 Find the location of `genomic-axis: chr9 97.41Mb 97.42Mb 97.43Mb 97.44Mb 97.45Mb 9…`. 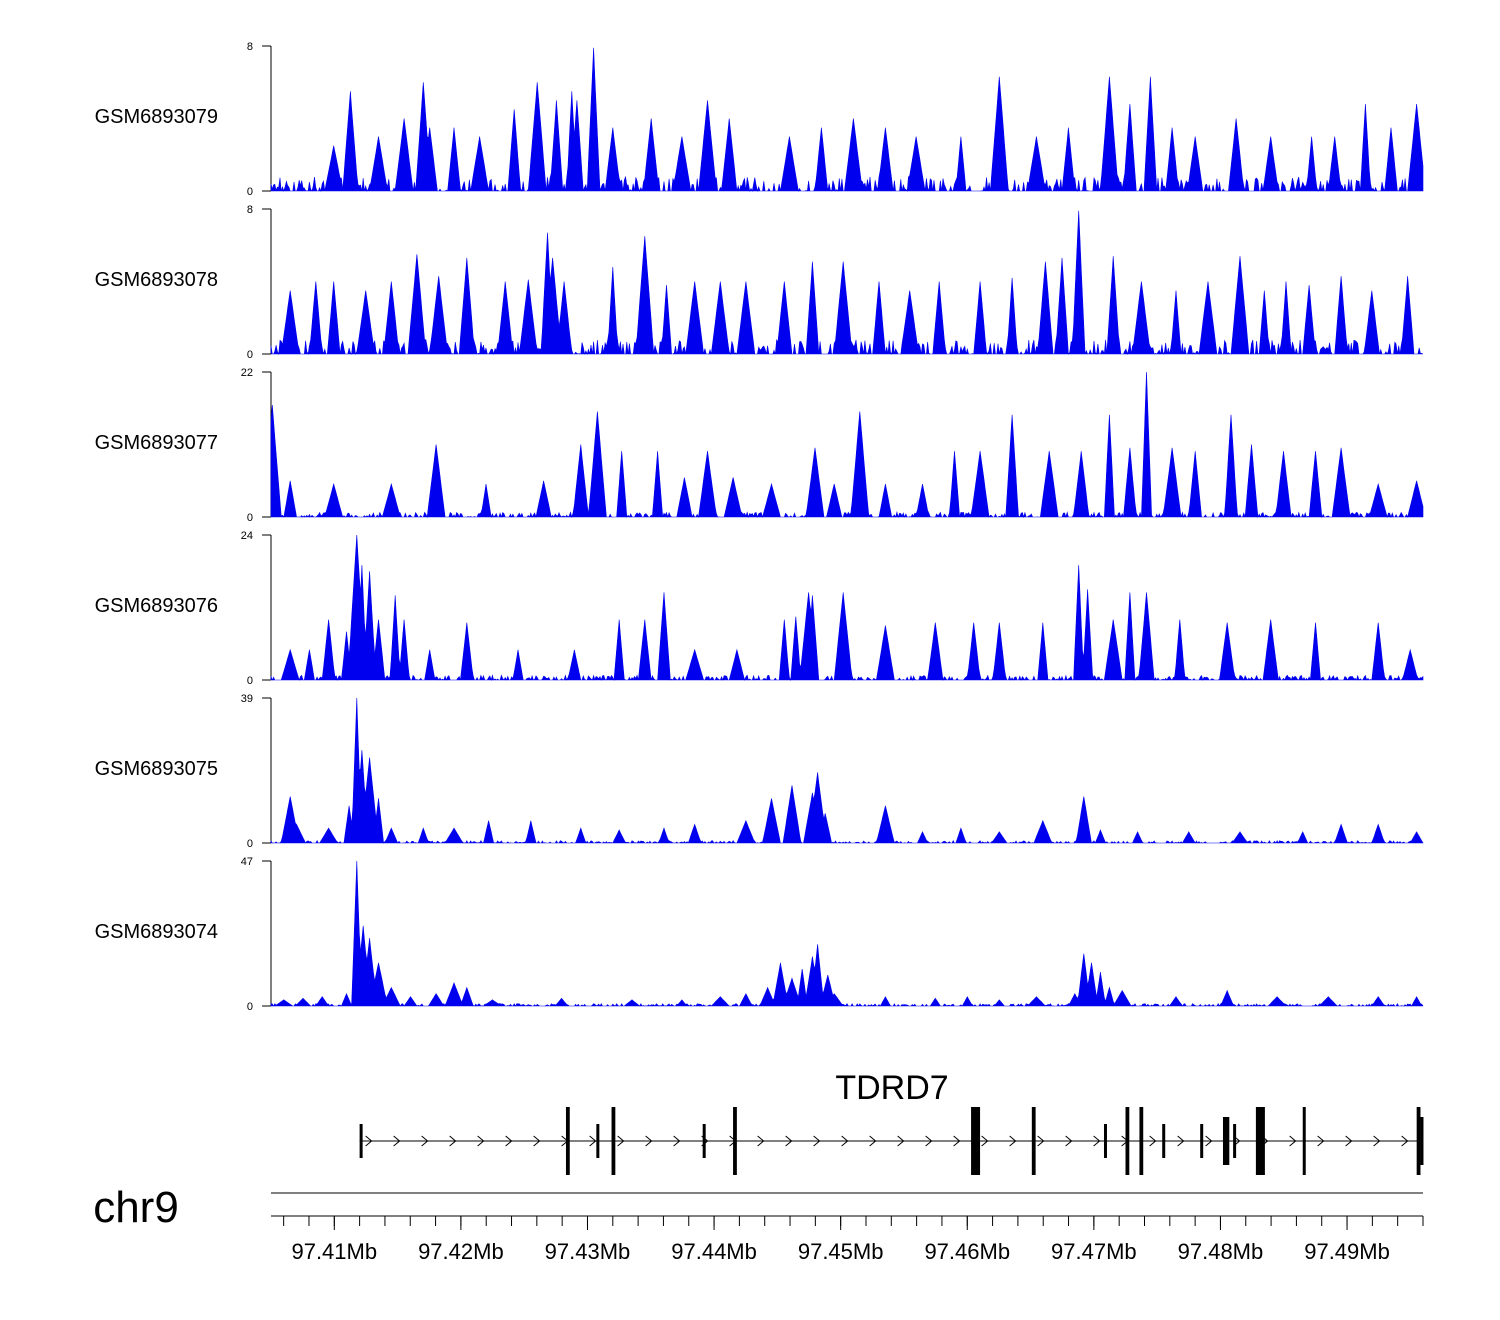

genomic-axis: chr9 97.41Mb 97.42Mb 97.43Mb 97.44Mb 97.45Mb 9… is located at coordinates (758, 1223).